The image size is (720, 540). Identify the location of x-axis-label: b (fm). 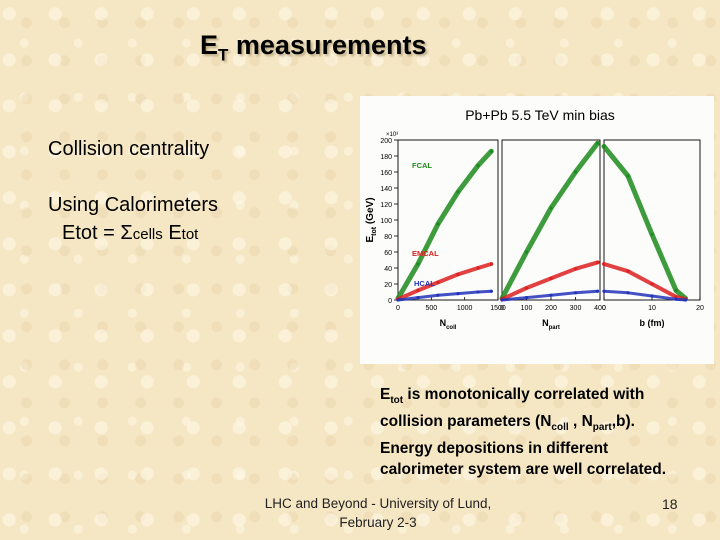
(652, 323).